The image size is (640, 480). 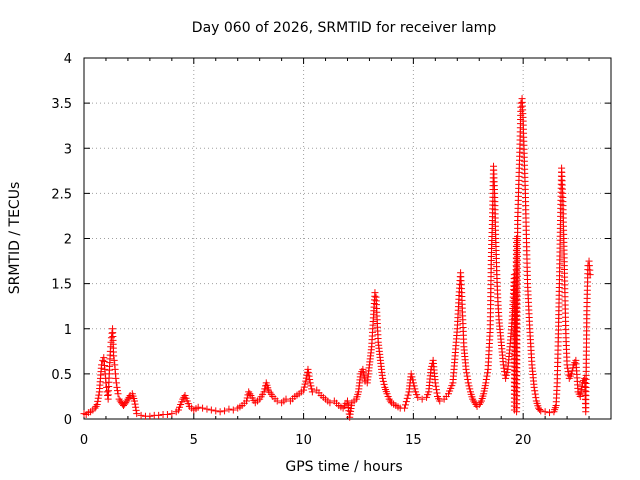 I want to click on y-axis-label: SRMTID / TECUs, so click(x=15, y=238).